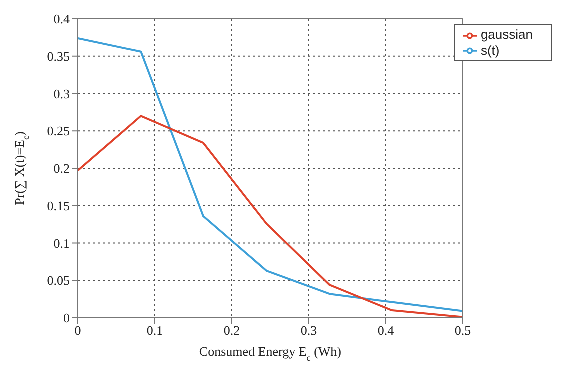 This screenshot has width=584, height=372. I want to click on y-tick-label: 0.15, so click(58, 206).